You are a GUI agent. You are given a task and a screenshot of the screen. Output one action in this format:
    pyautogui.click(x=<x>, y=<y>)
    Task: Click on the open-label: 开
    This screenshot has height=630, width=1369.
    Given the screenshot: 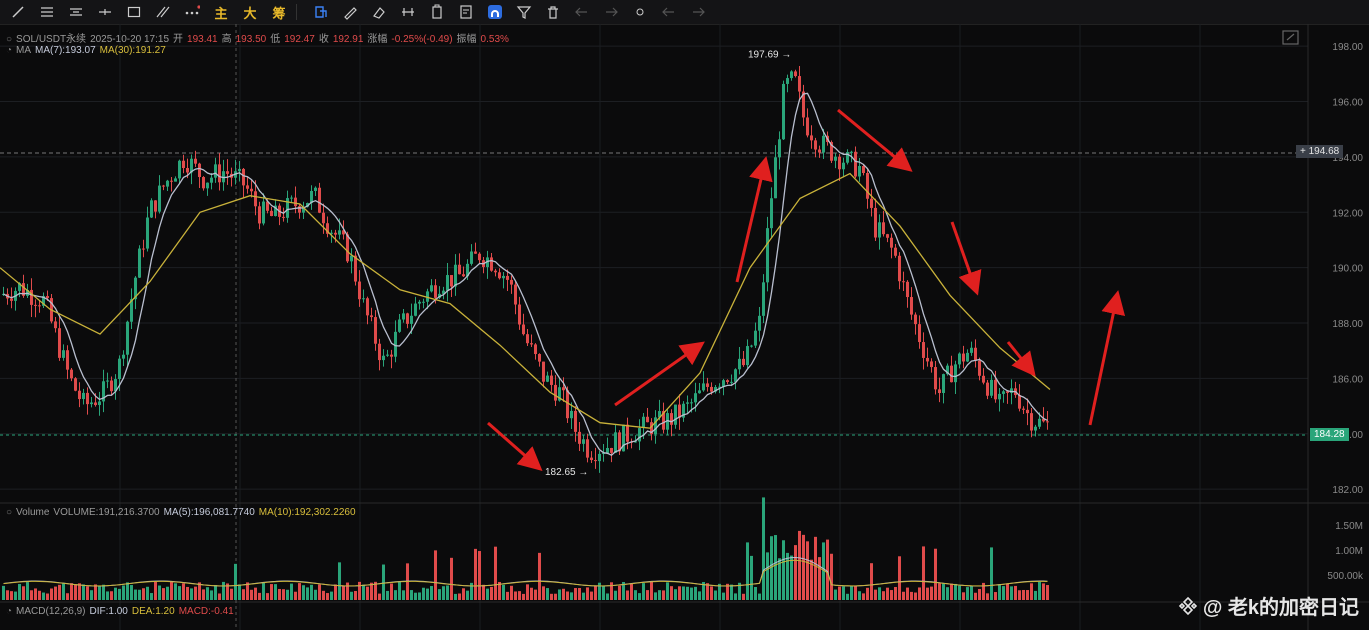 What is the action you would take?
    pyautogui.click(x=178, y=39)
    